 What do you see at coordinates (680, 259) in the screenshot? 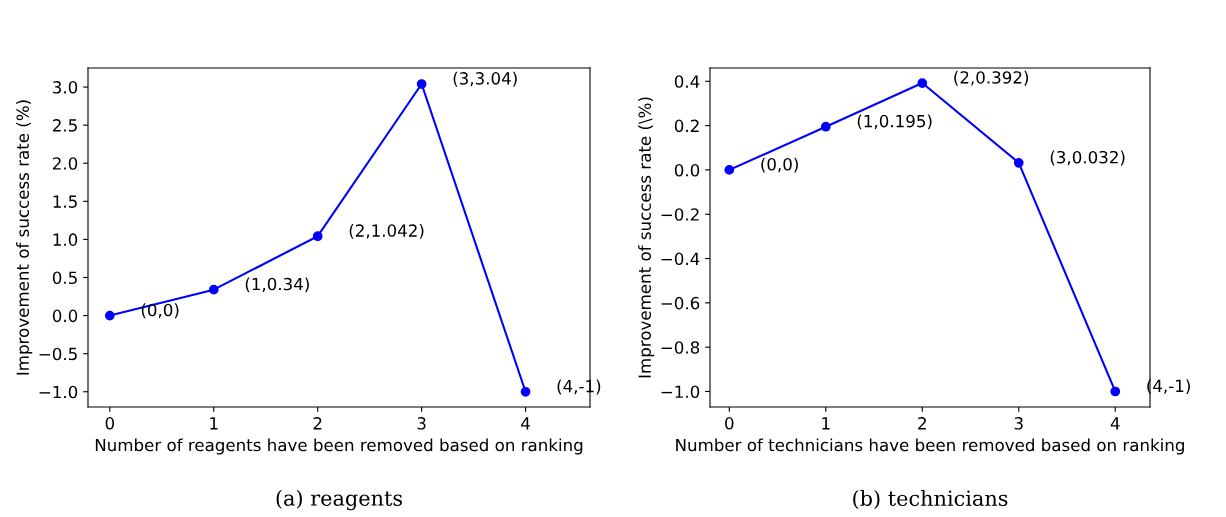
I see `y-tick-label: −0.4` at bounding box center [680, 259].